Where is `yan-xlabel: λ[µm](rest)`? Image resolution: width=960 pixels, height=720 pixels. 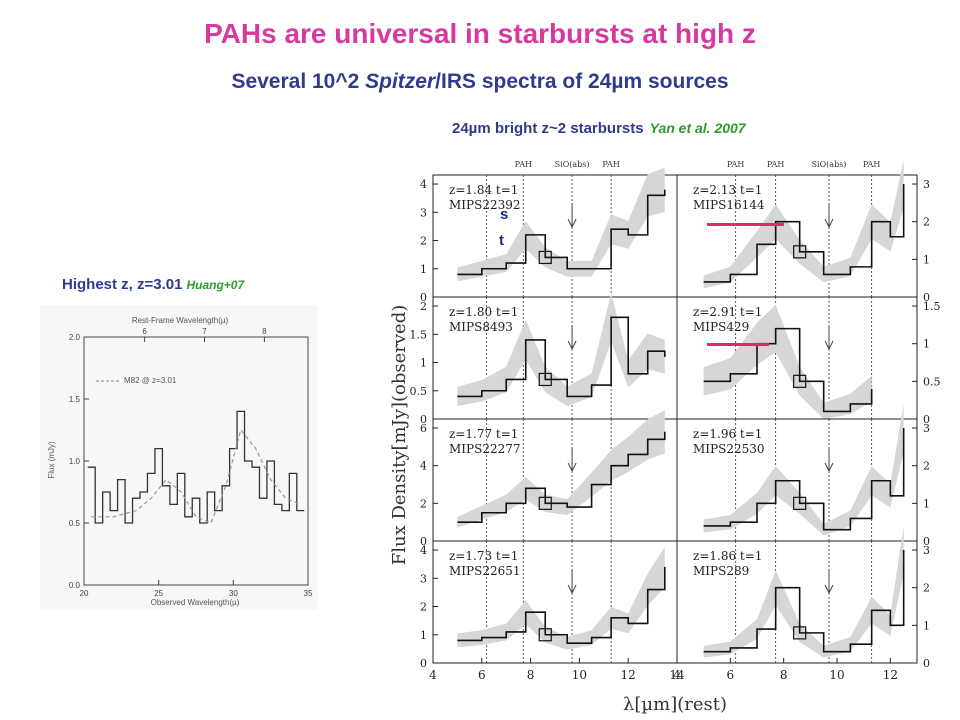 yan-xlabel: λ[µm](rest) is located at coordinates (675, 704).